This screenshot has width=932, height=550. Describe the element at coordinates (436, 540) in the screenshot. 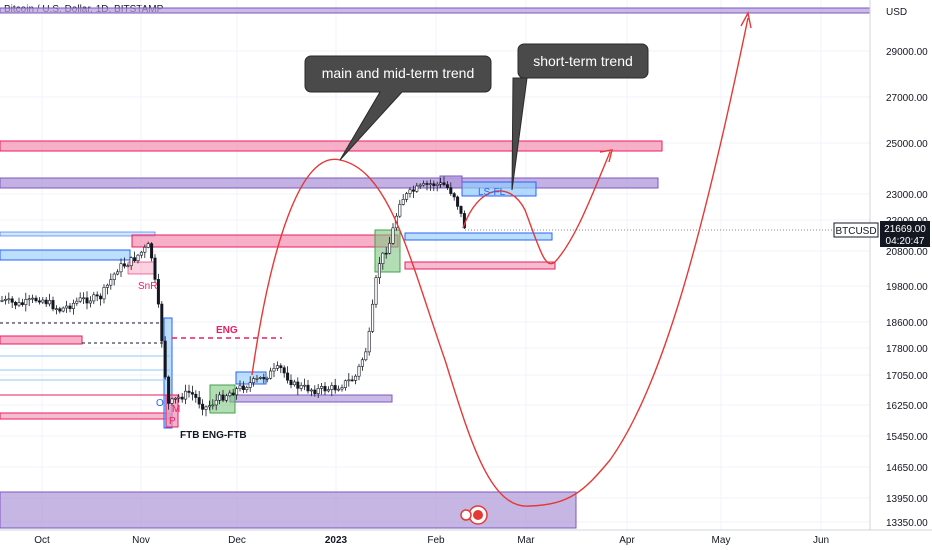

I see `x-tick-label: Feb` at that location.